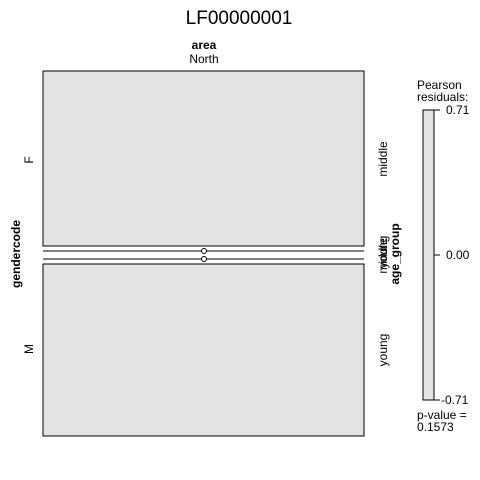 Image resolution: width=480 pixels, height=480 pixels. Describe the element at coordinates (204, 251) in the screenshot. I see `cell-f-young-empty-marker` at that location.